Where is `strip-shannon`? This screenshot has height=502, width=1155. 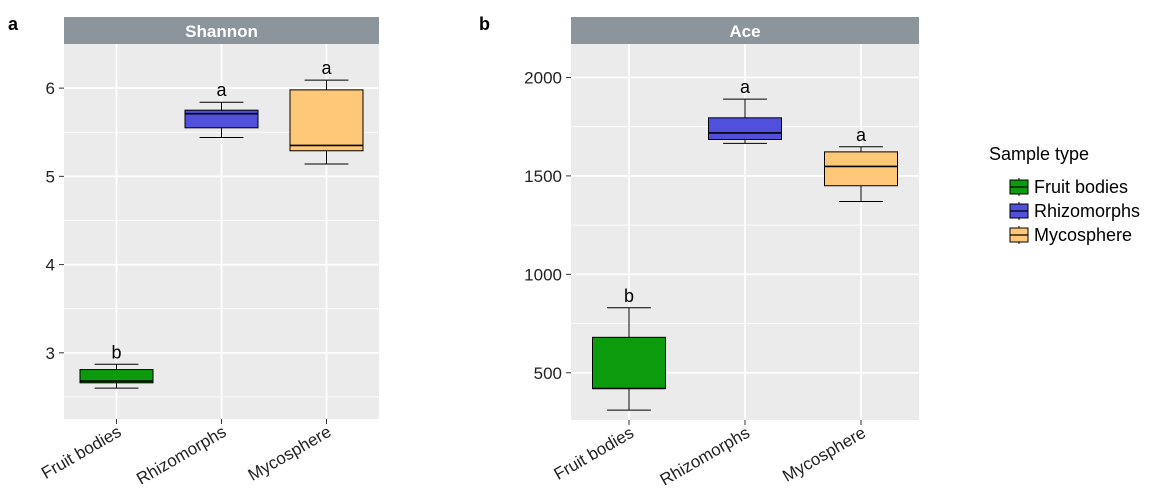 strip-shannon is located at coordinates (221, 30).